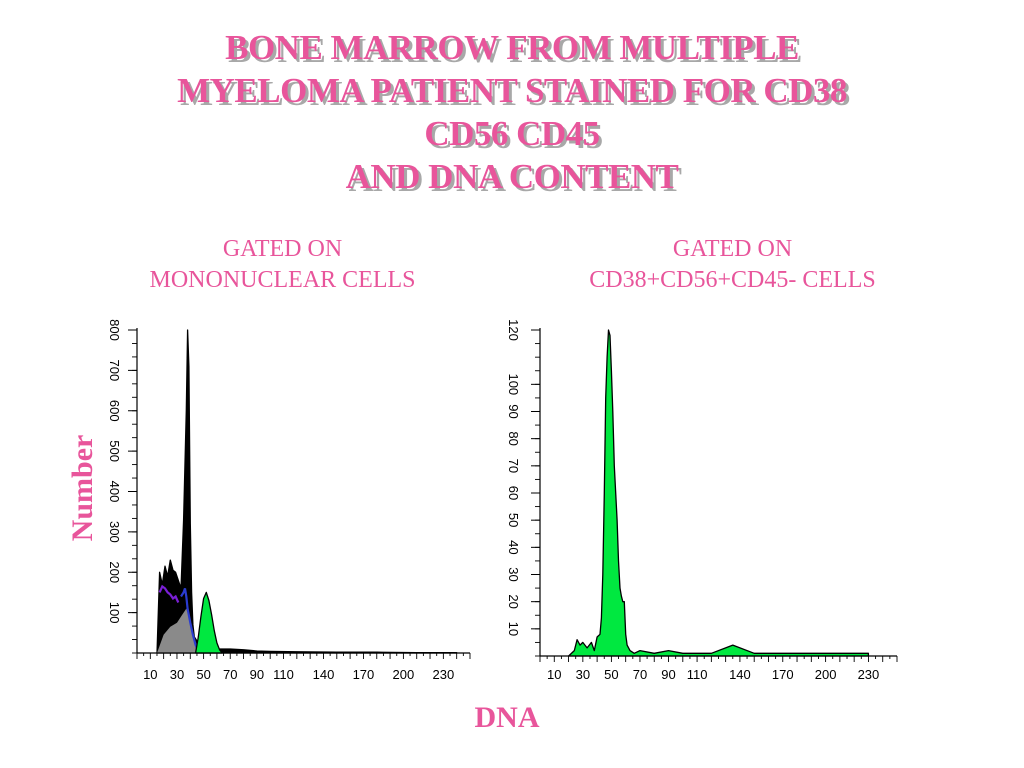 This screenshot has width=1024, height=768. Describe the element at coordinates (307, 491) in the screenshot. I see `panel-1-series-black-area` at that location.